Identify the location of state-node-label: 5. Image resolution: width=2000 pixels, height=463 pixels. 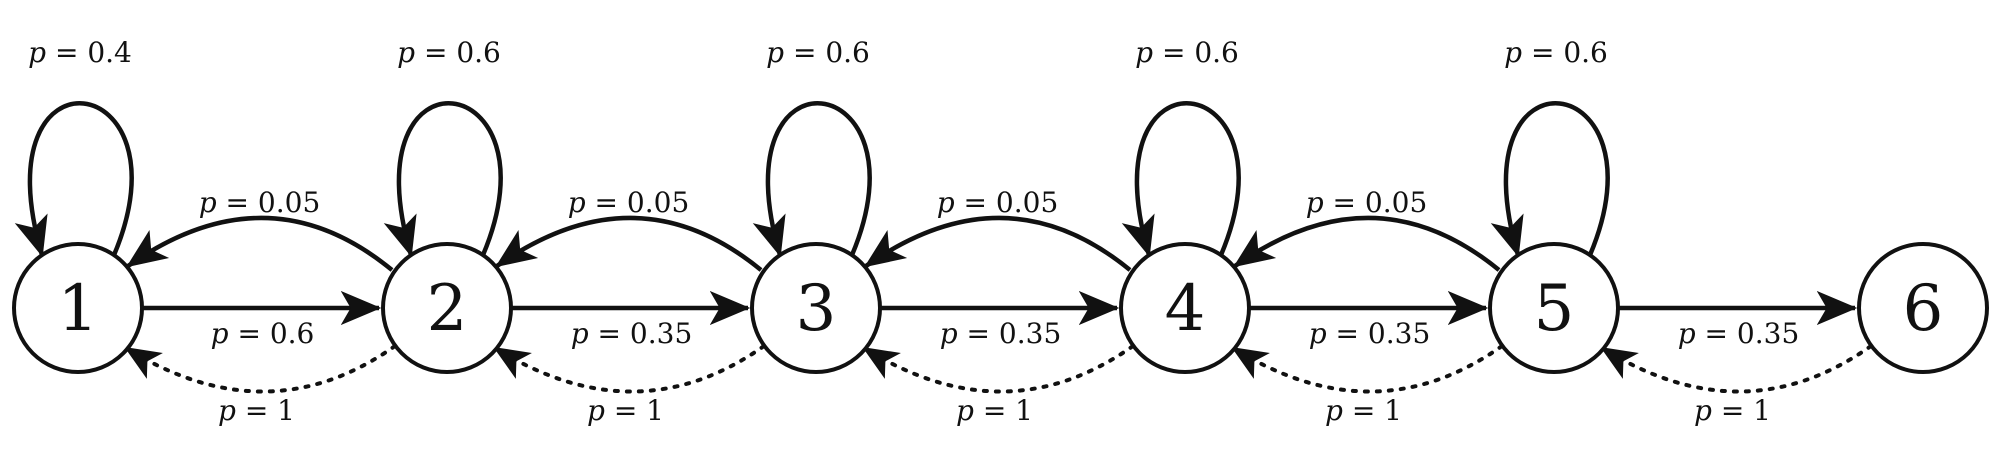
(1554, 309).